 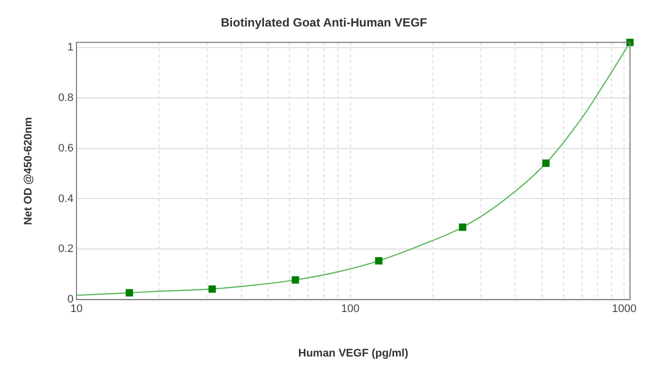 What do you see at coordinates (66, 98) in the screenshot?
I see `y-tick-label: 0.8` at bounding box center [66, 98].